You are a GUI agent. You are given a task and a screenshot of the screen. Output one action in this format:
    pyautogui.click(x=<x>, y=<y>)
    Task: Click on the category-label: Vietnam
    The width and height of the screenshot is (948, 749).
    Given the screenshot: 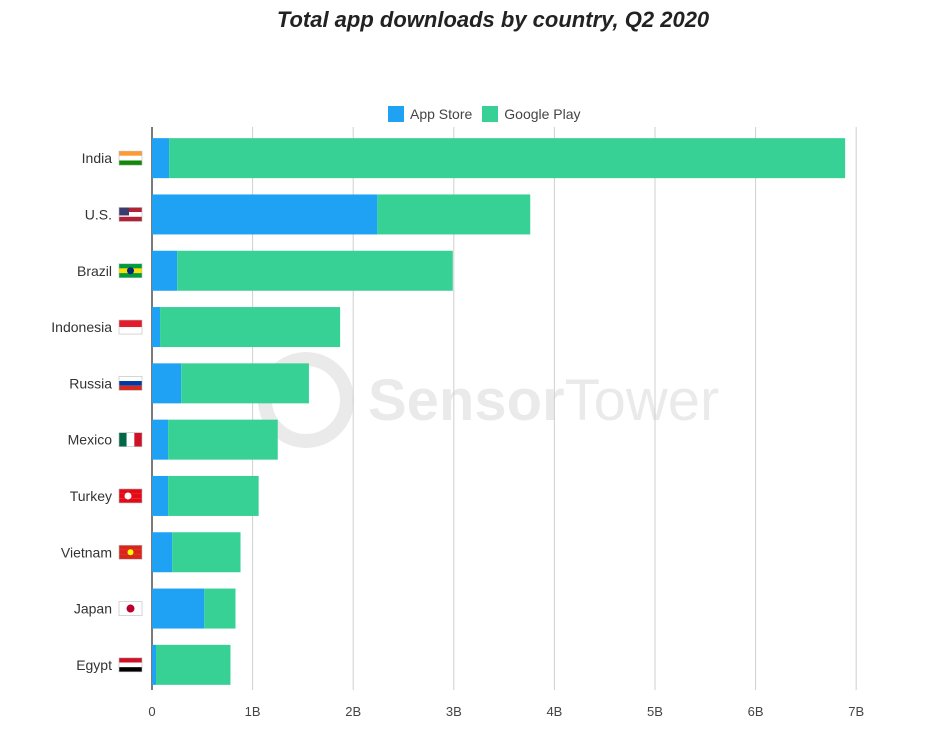 What is the action you would take?
    pyautogui.click(x=86, y=552)
    